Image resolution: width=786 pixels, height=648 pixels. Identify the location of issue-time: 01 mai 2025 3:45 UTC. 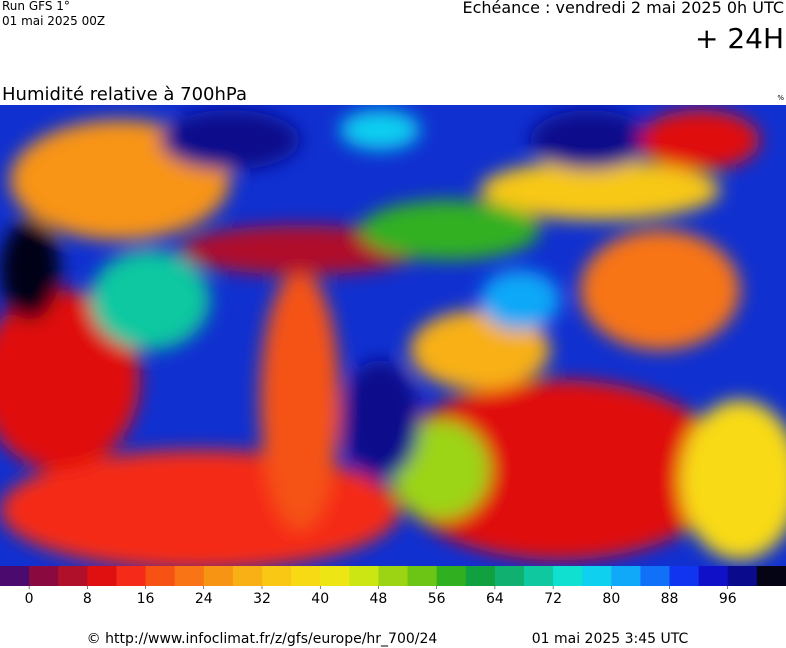
(610, 639).